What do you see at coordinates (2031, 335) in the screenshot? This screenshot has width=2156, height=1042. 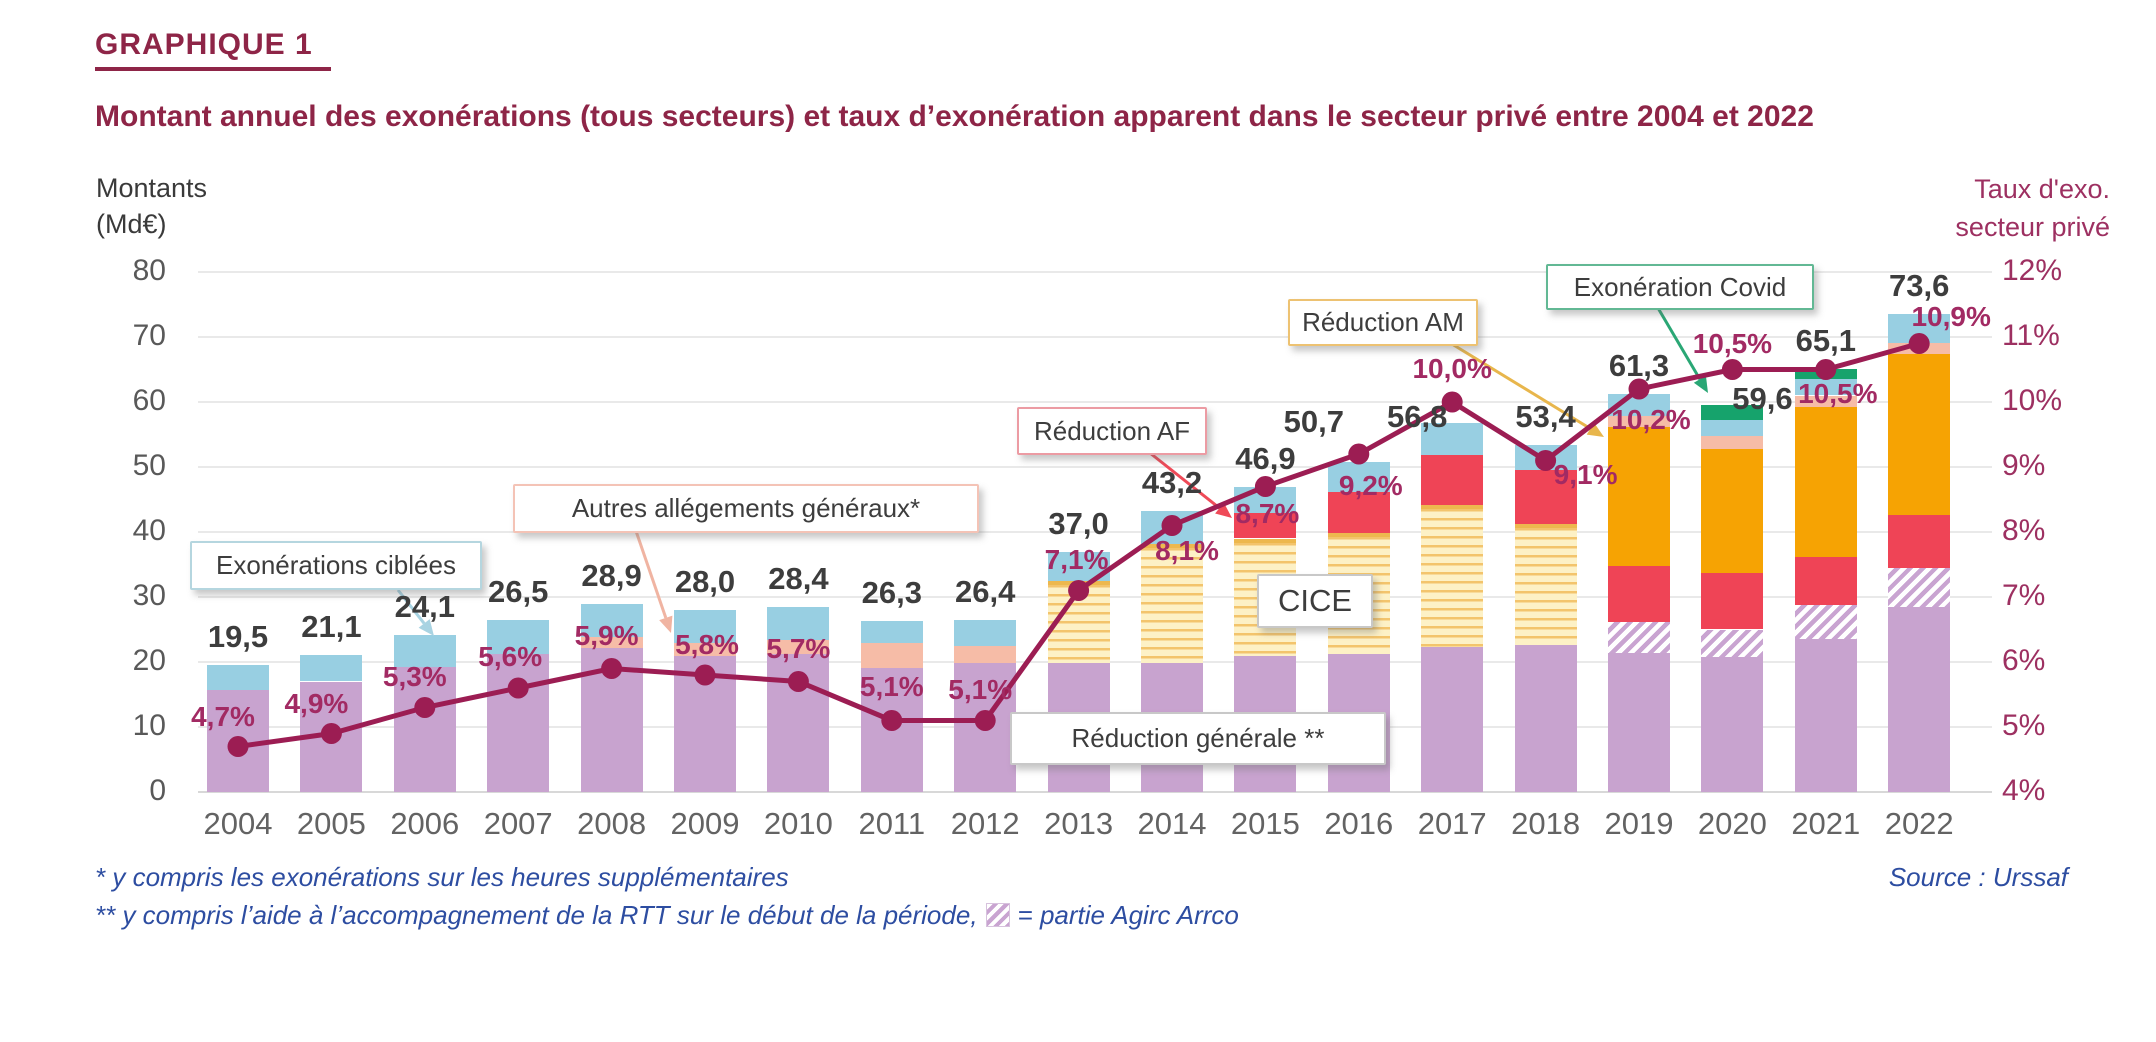 I see `right-axis-tick-11: 11%` at bounding box center [2031, 335].